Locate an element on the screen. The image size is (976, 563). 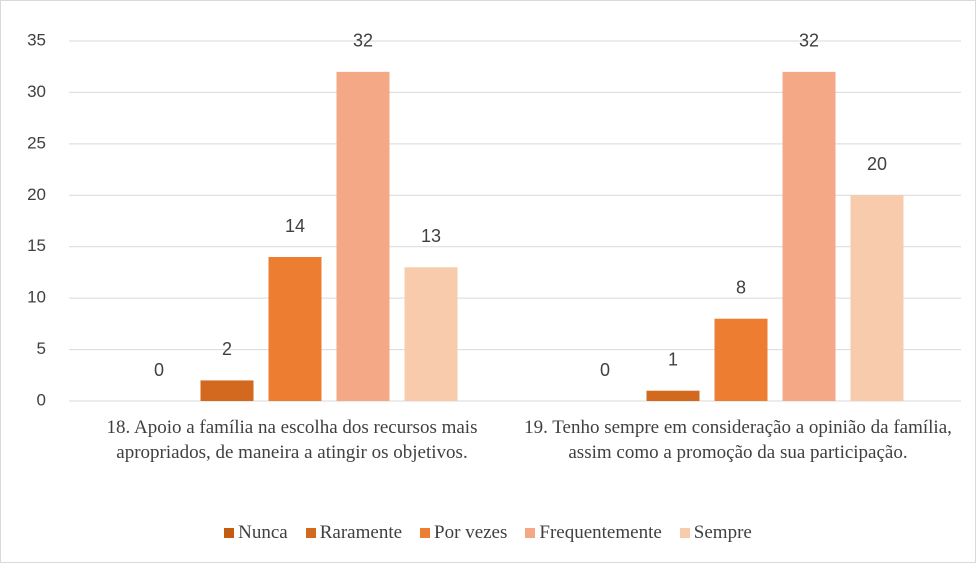
legend-item: Por vezes is located at coordinates (463, 533).